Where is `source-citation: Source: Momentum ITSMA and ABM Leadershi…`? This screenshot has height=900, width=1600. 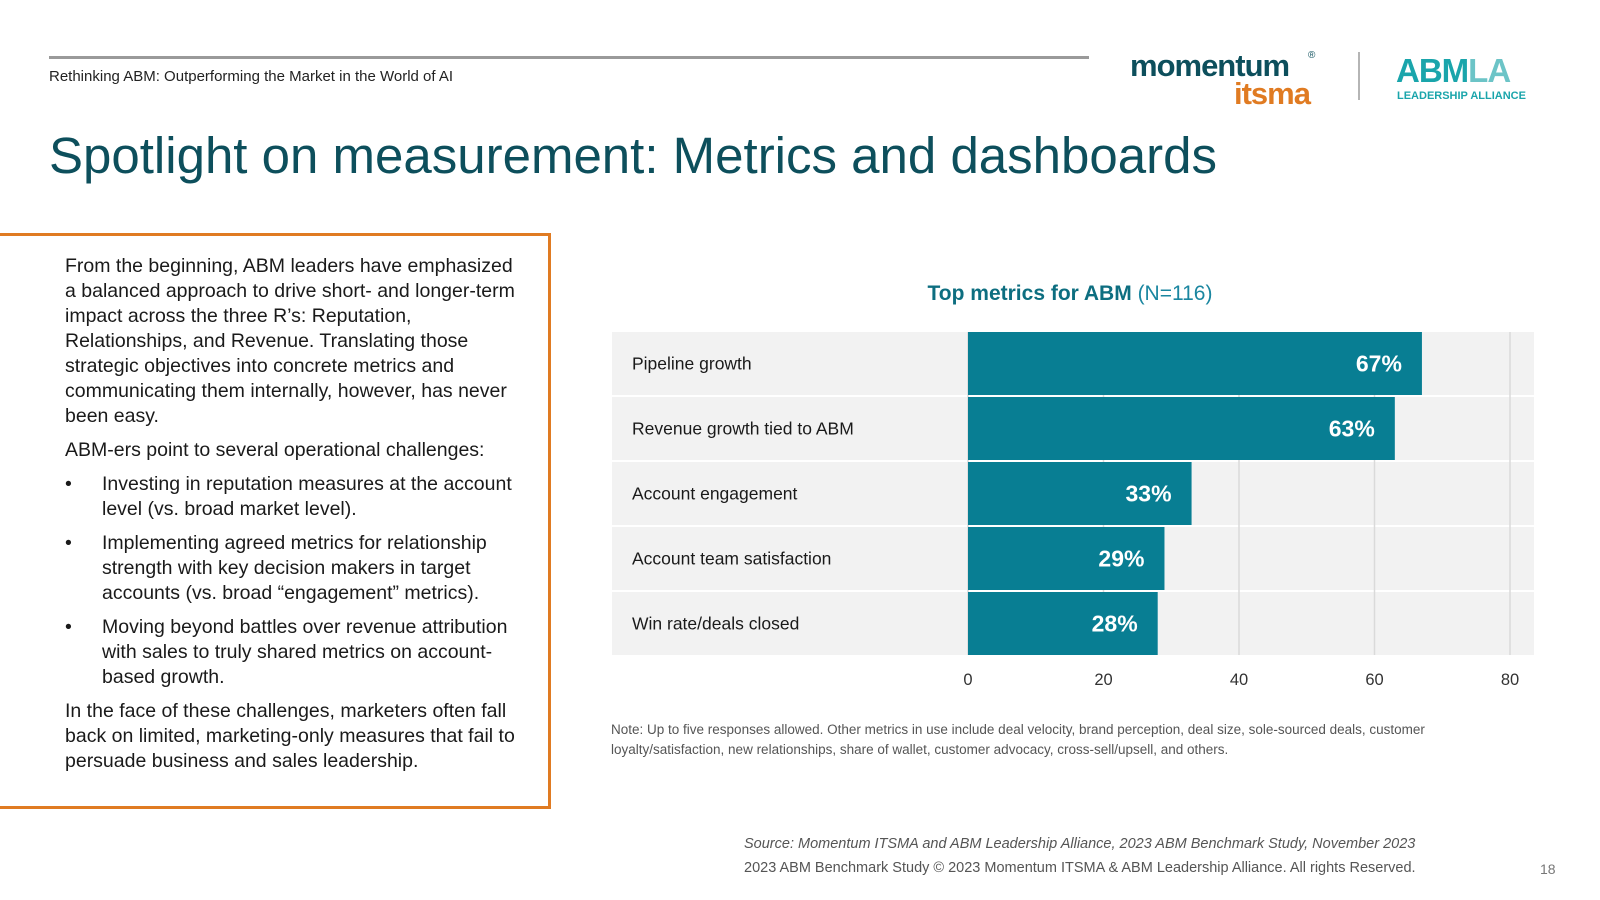 source-citation: Source: Momentum ITSMA and ABM Leadershi… is located at coordinates (1080, 844).